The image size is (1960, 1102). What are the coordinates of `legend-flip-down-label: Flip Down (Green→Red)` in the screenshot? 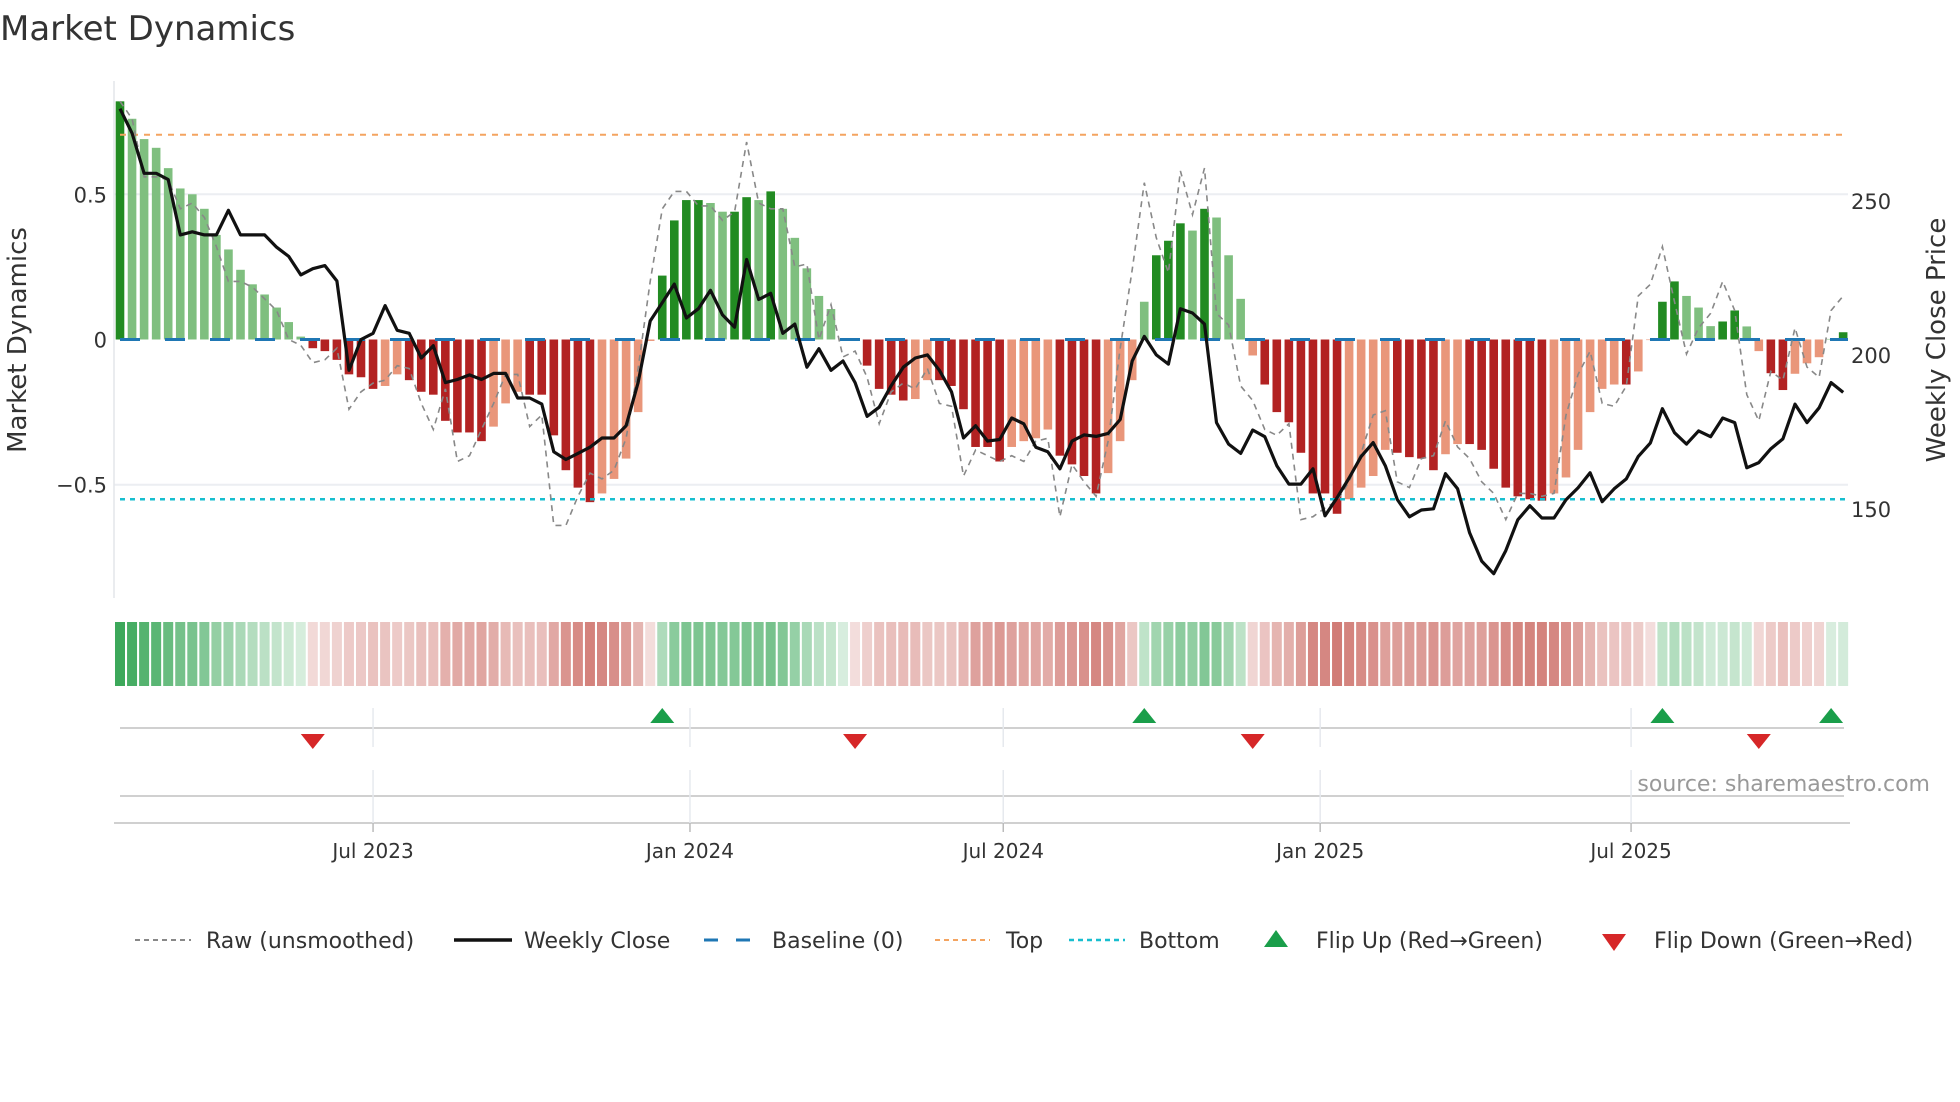 It's located at (1783, 941).